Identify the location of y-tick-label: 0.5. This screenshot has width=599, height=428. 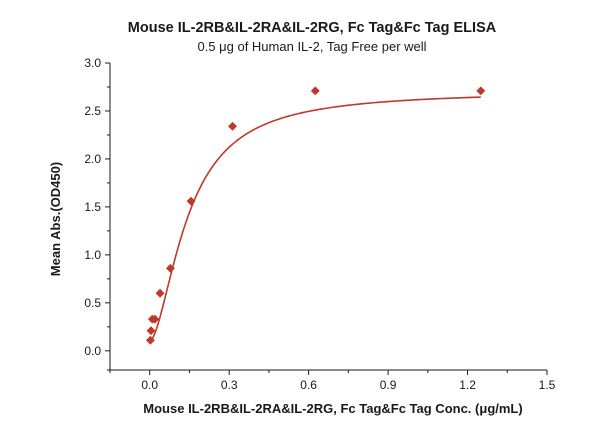
(92, 303).